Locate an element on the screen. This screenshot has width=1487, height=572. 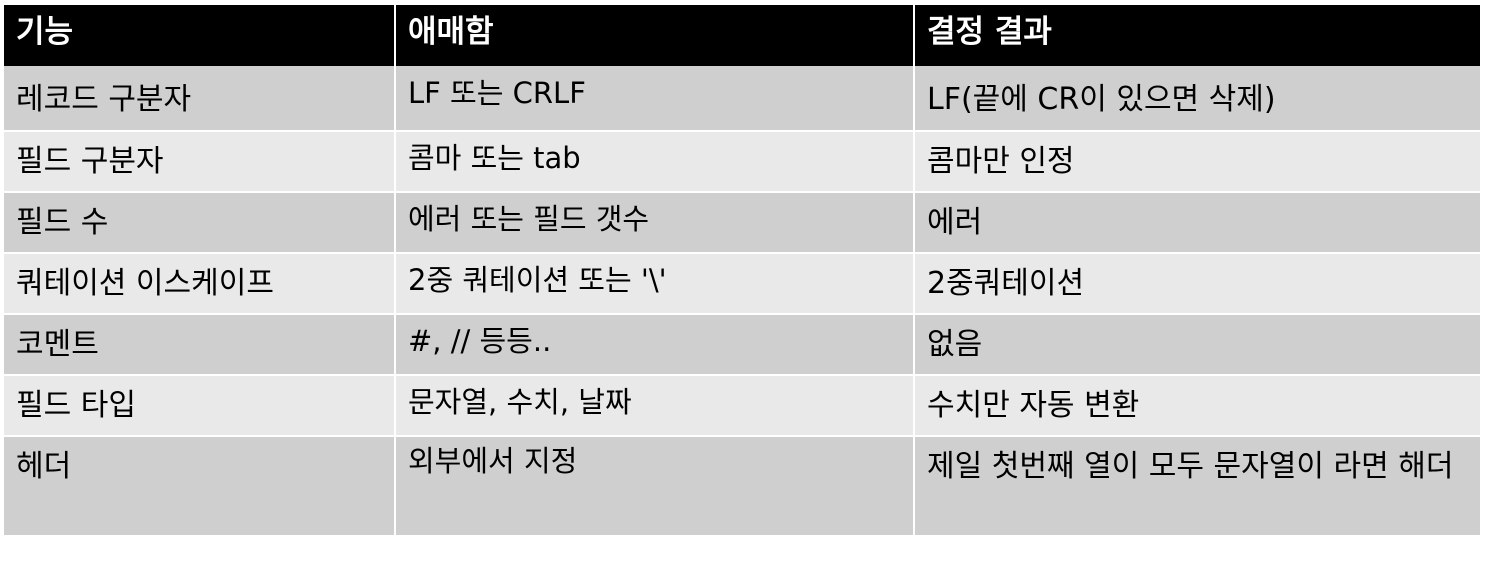
table-cell-feature: 필드 타입 is located at coordinates (200, 406).